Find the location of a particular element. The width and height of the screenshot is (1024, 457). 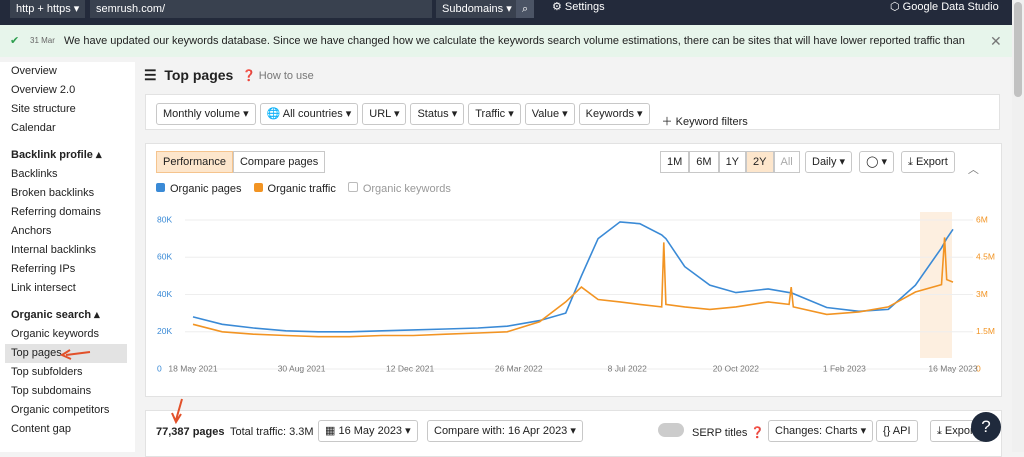

filter: 🌐 All countries ▾ is located at coordinates (309, 114).